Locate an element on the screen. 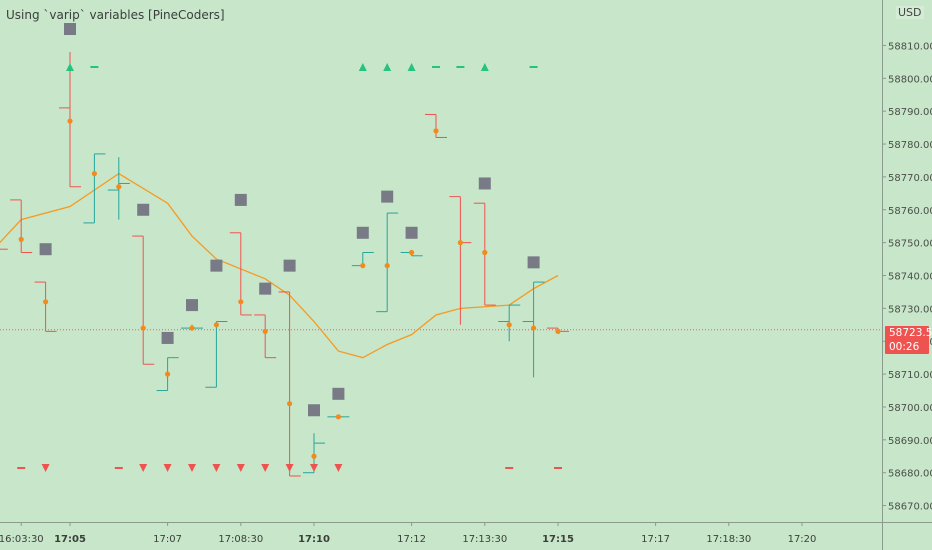  price-tick-label: 58780.00 is located at coordinates (910, 145).